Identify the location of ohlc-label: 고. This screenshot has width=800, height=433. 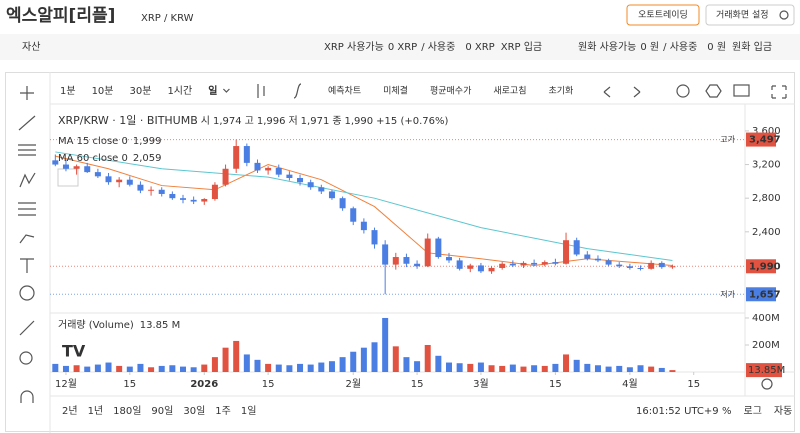
(249, 121).